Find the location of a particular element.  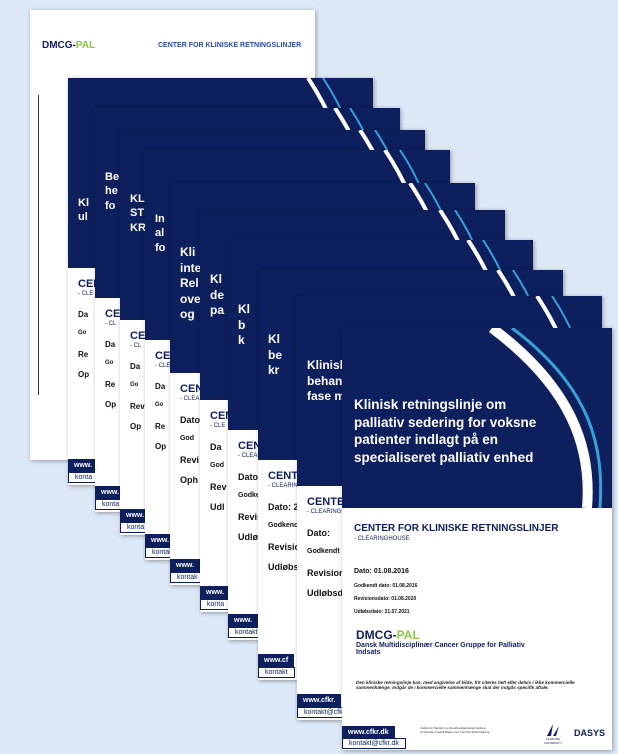

back-sub: - CLEARI is located at coordinates (251, 456).